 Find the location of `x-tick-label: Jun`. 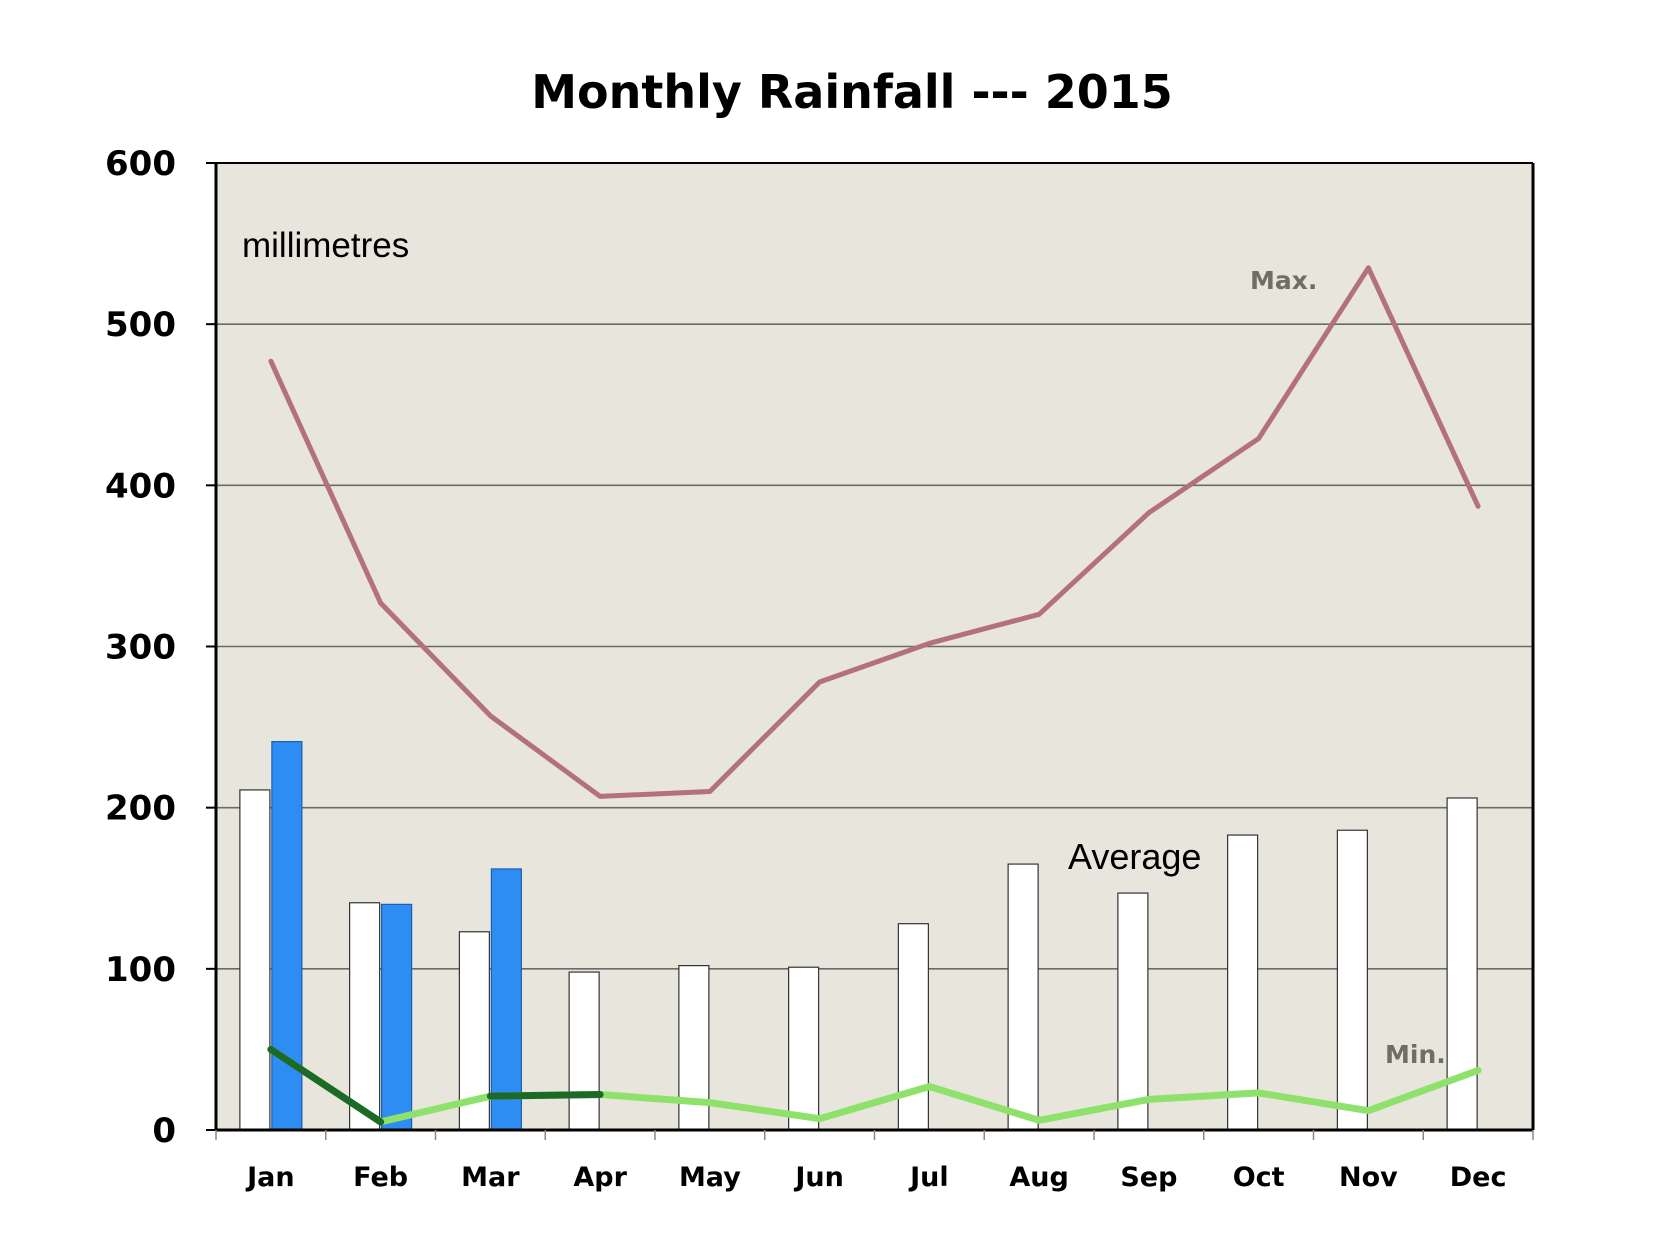

x-tick-label: Jun is located at coordinates (818, 1177).